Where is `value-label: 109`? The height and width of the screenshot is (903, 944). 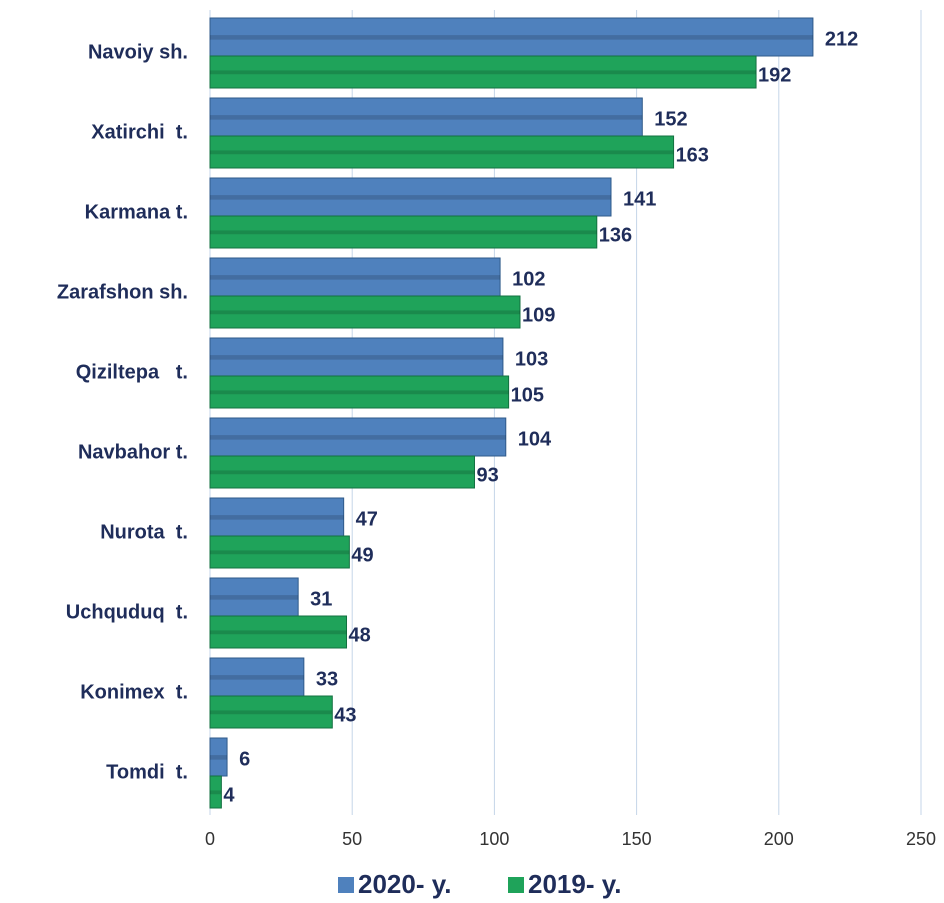 value-label: 109 is located at coordinates (538, 315).